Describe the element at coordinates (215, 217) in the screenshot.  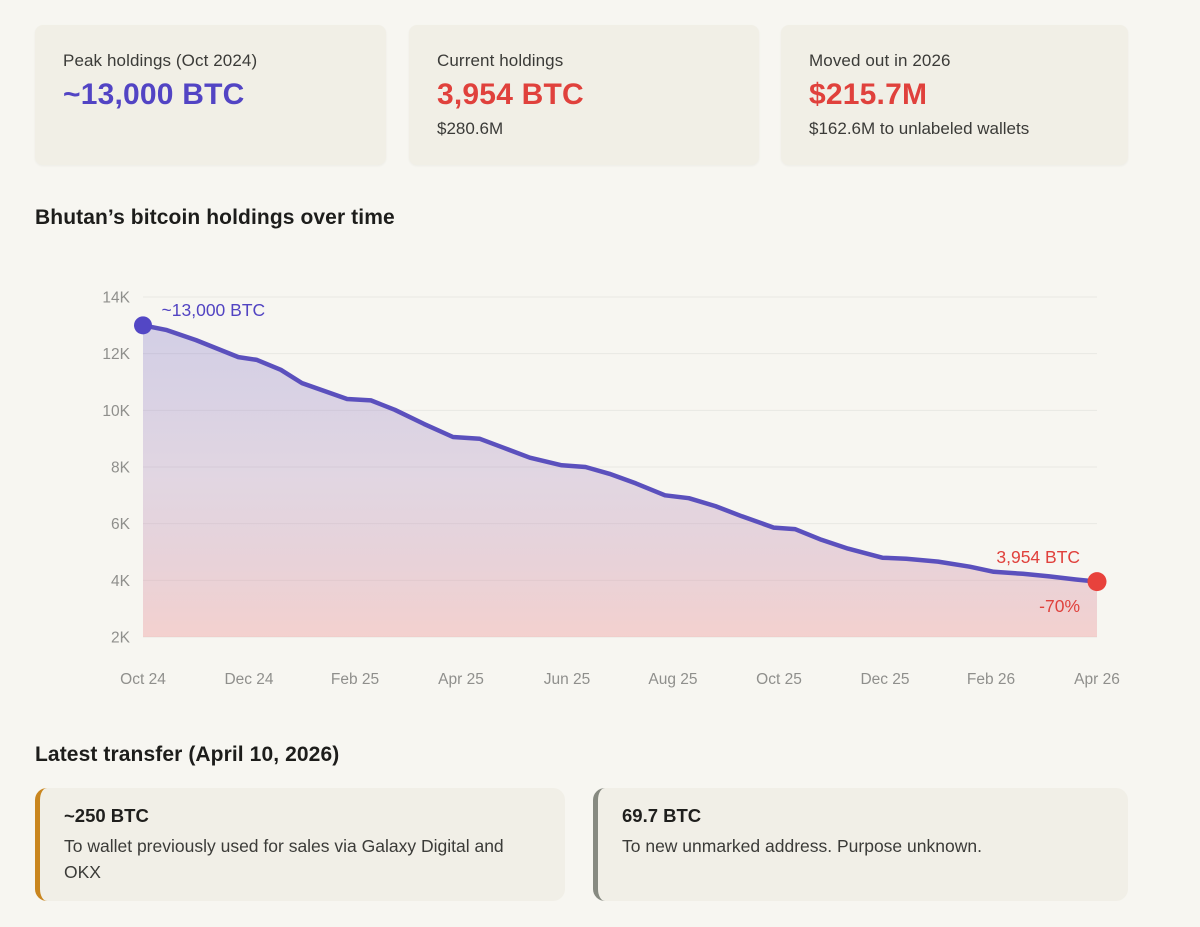
I see `chart-title: Bhutan’s bitcoin holdings over time` at that location.